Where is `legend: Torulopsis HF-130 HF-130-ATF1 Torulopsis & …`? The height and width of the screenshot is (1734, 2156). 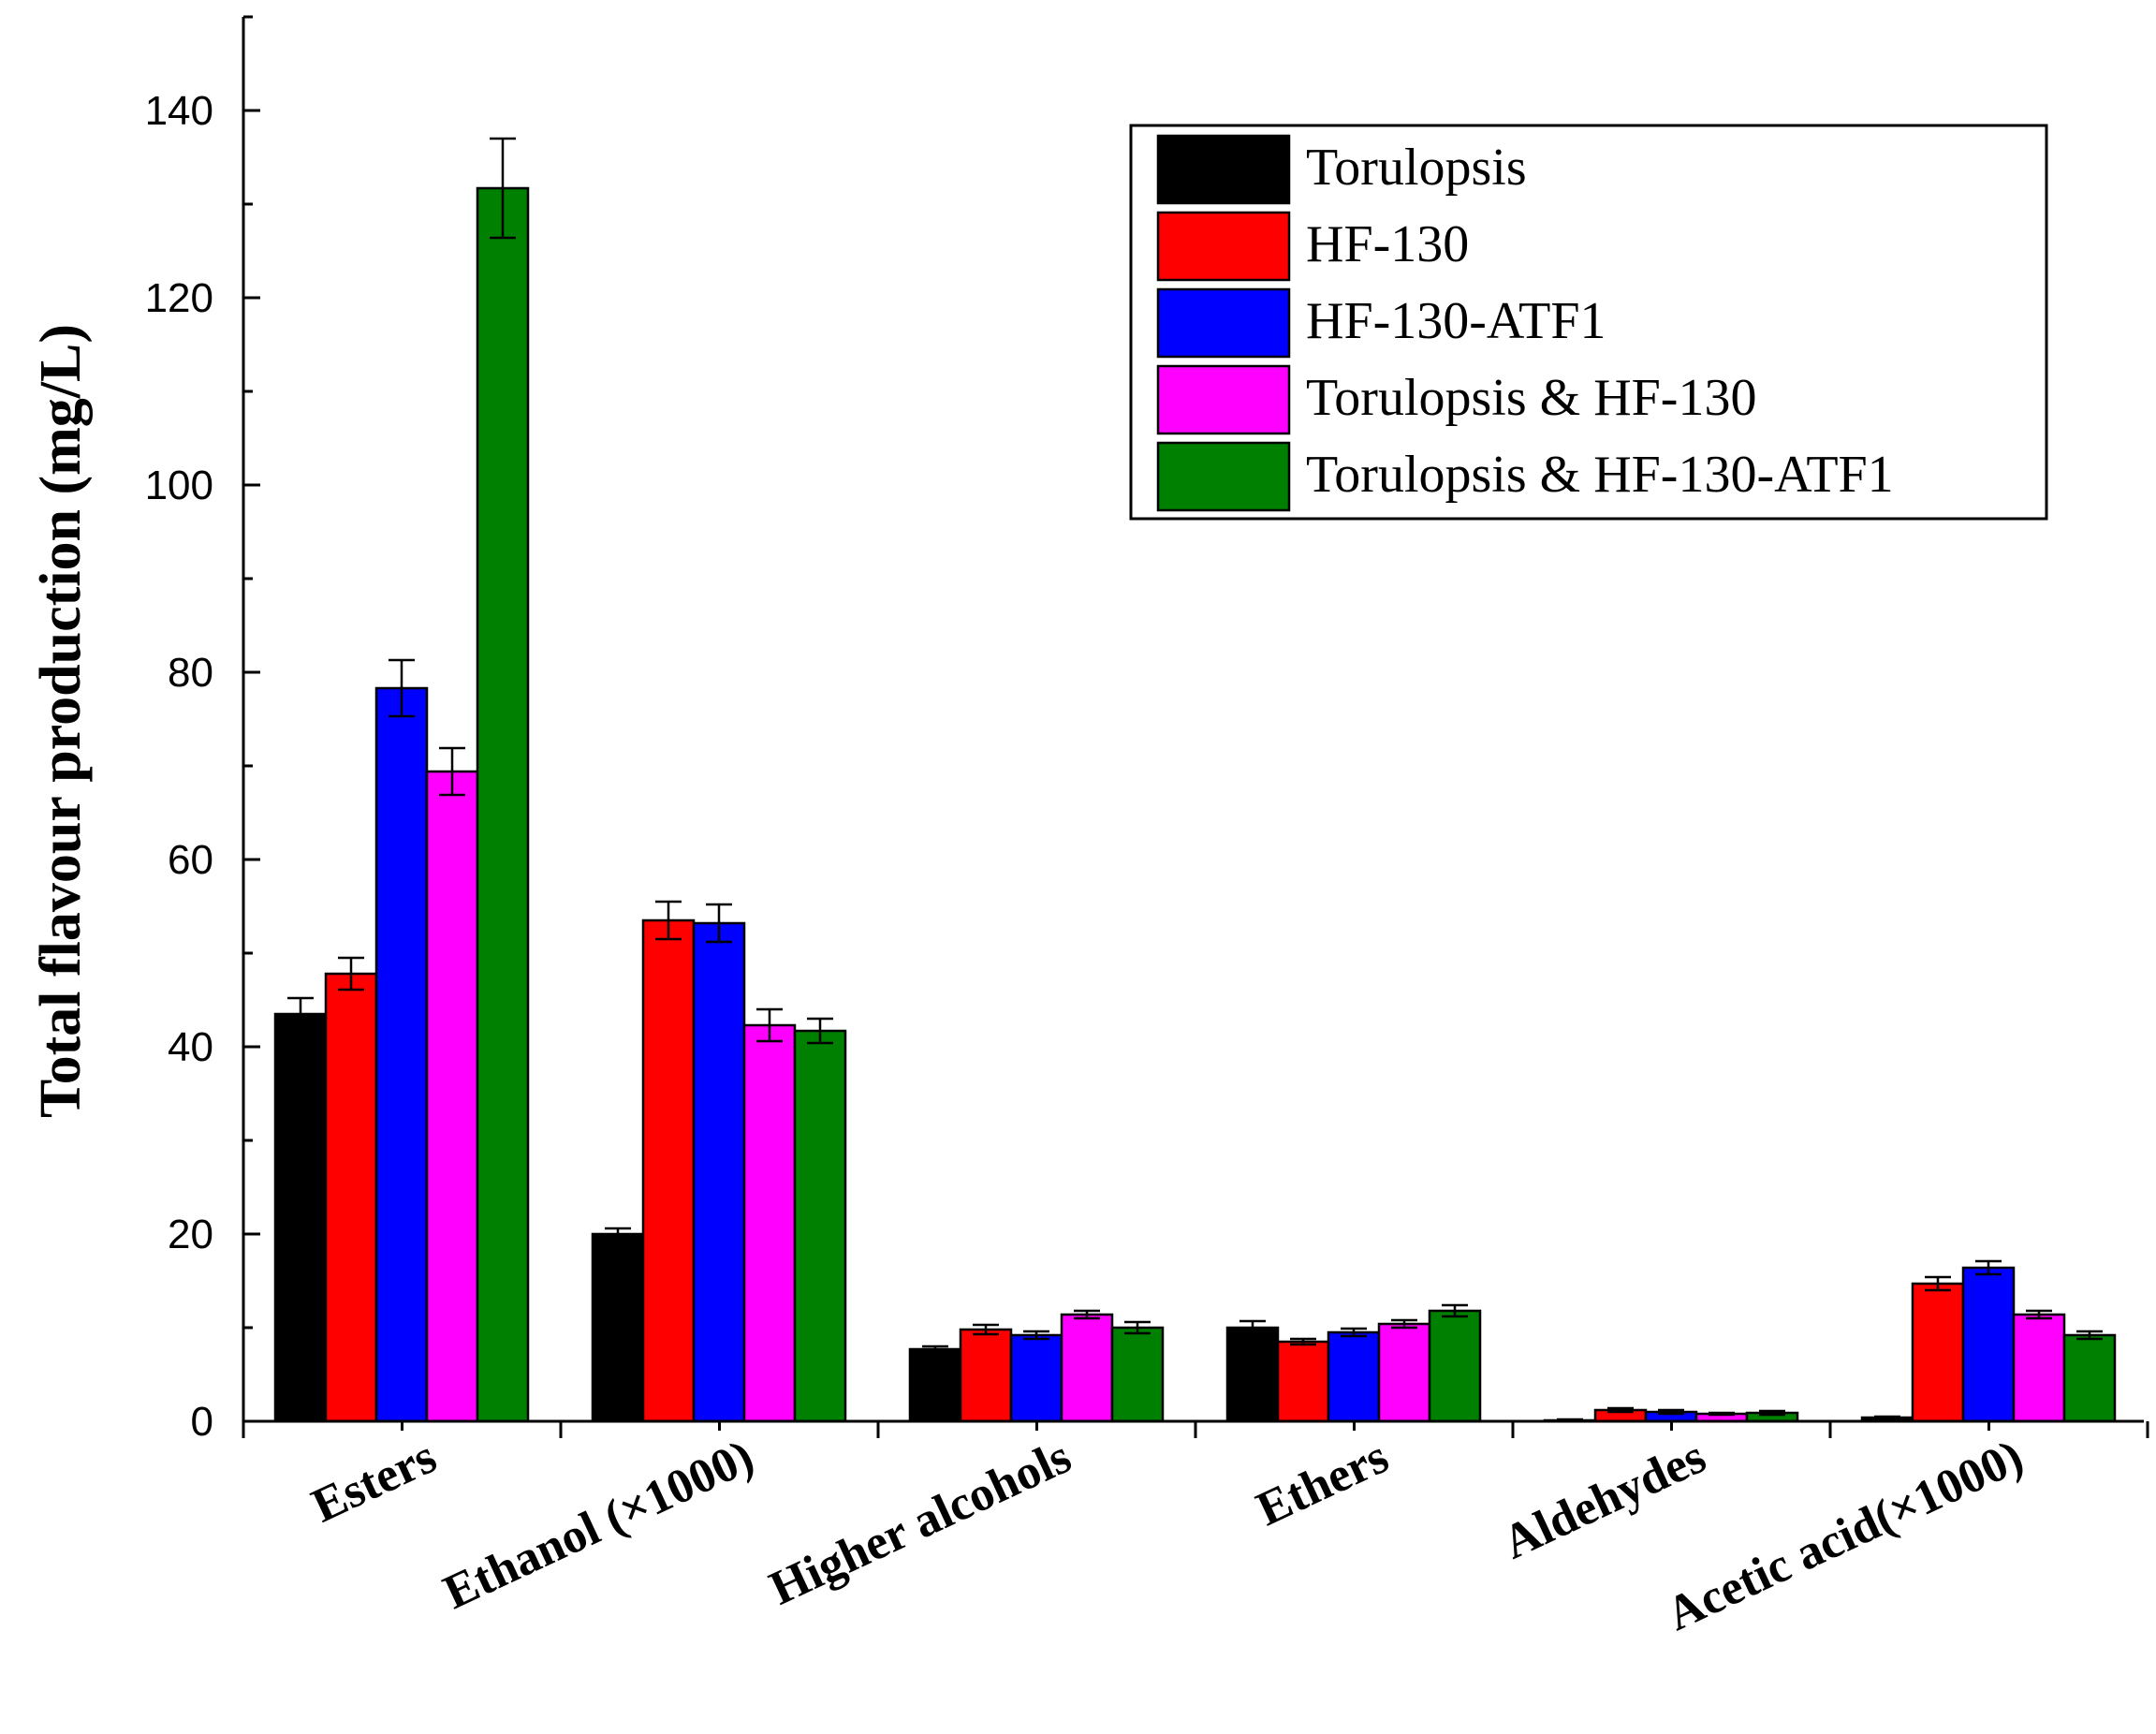
legend: Torulopsis HF-130 HF-130-ATF1 Torulopsis & … is located at coordinates (1588, 322).